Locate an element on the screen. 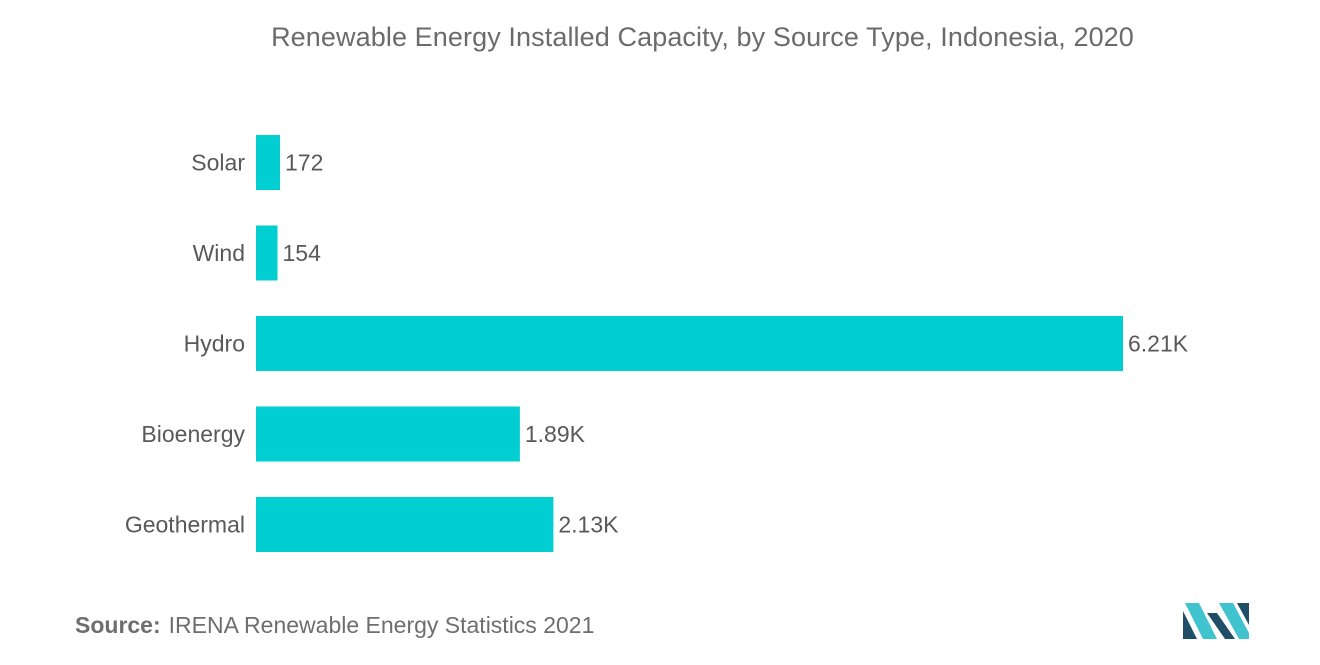 The image size is (1320, 665). data-label-solar: 172 is located at coordinates (304, 163).